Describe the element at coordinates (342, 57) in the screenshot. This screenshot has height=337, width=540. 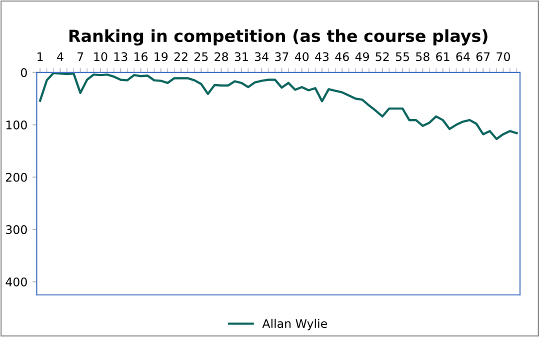
I see `x-tick-label: 46` at that location.